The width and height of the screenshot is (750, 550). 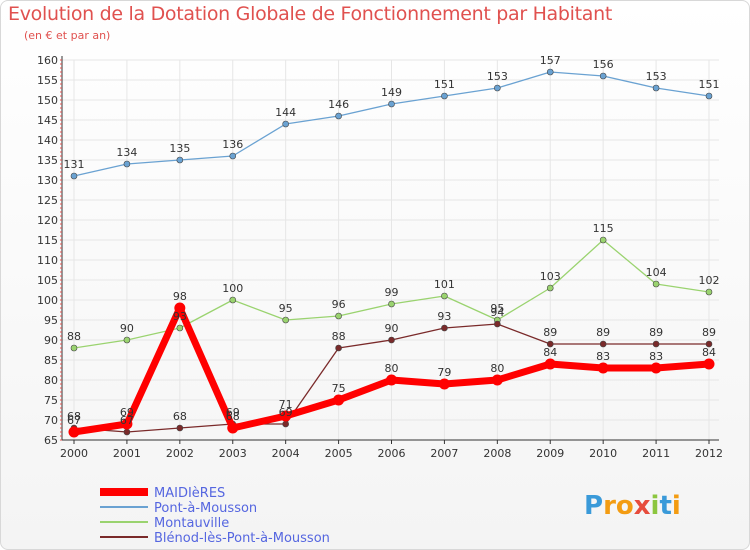 I want to click on y-tick-label: 75, so click(x=51, y=400).